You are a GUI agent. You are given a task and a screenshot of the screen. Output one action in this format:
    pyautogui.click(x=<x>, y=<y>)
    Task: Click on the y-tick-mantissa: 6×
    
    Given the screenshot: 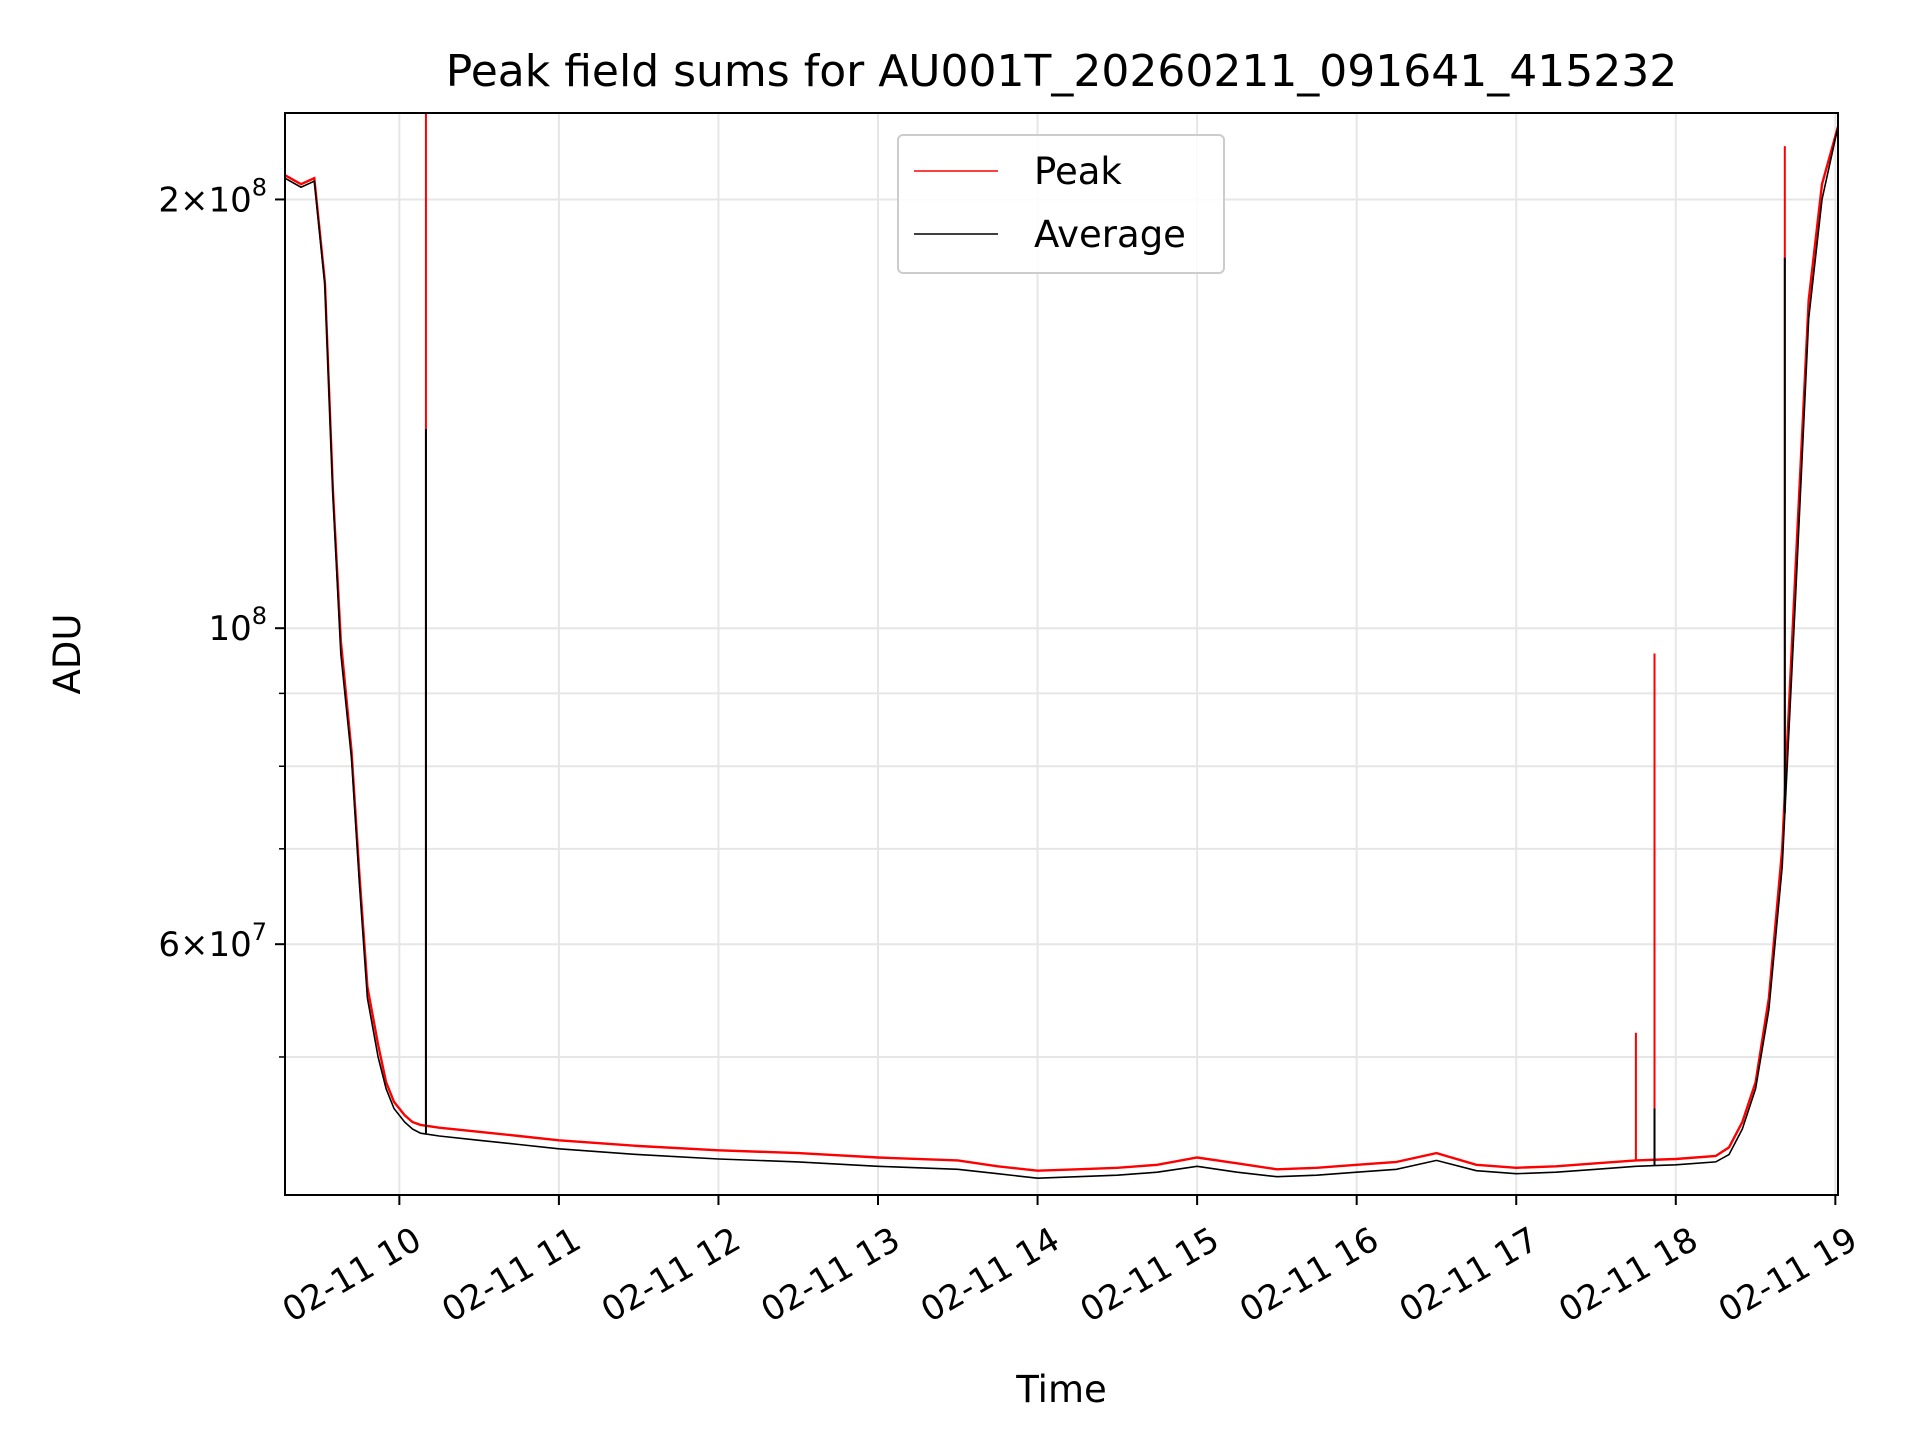 What is the action you would take?
    pyautogui.click(x=183, y=945)
    